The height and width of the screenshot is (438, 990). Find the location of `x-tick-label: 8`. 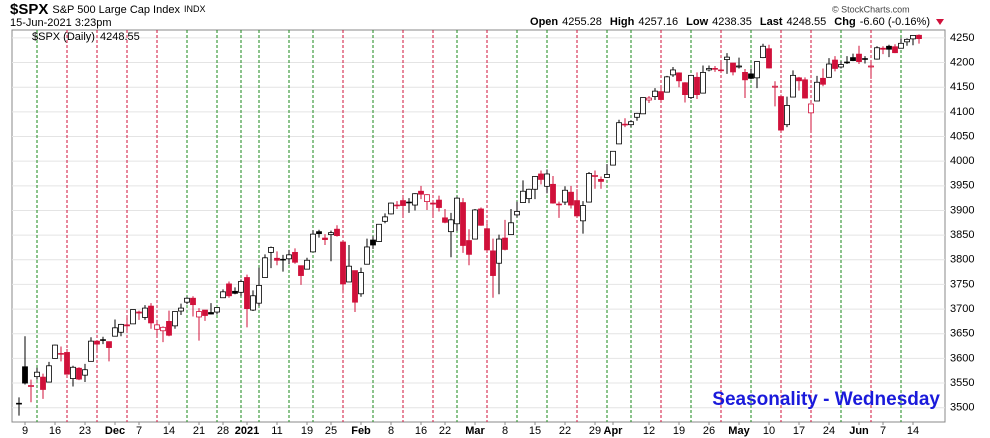

x-tick-label: 8 is located at coordinates (505, 431).